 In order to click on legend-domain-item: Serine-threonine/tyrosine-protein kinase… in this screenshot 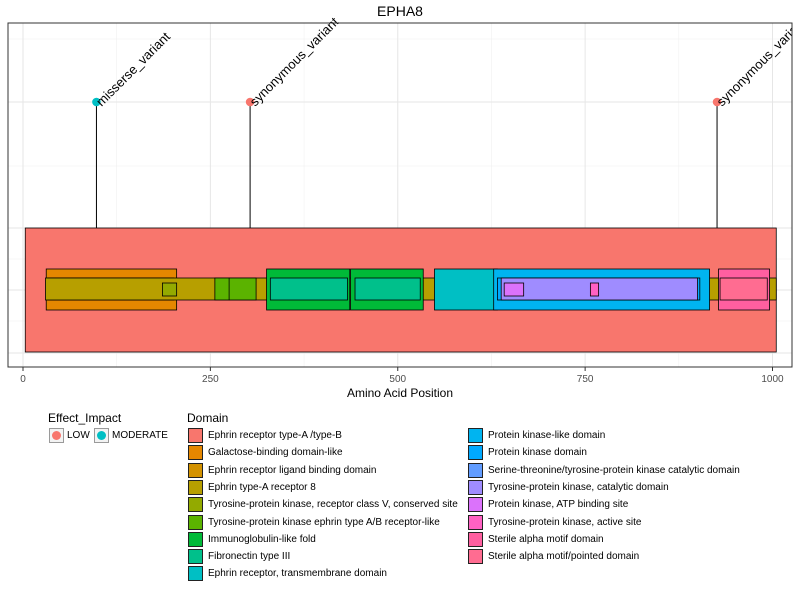, I will do `click(604, 470)`.